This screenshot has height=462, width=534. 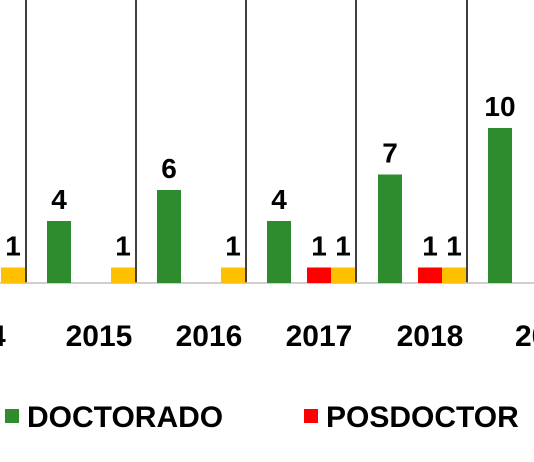 I want to click on bar-posdoctorado-2017, so click(x=319, y=275).